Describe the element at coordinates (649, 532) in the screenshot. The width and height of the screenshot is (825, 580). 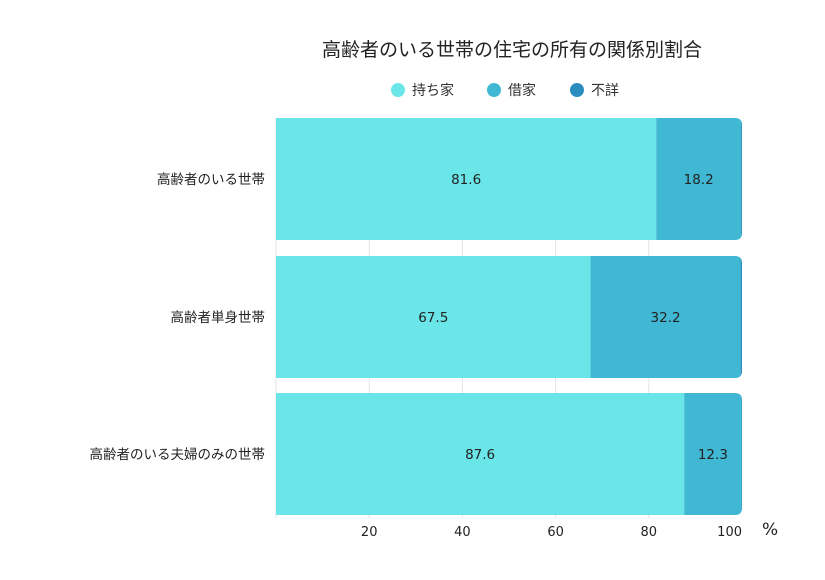
I see `x-tick-label-80: 80` at that location.